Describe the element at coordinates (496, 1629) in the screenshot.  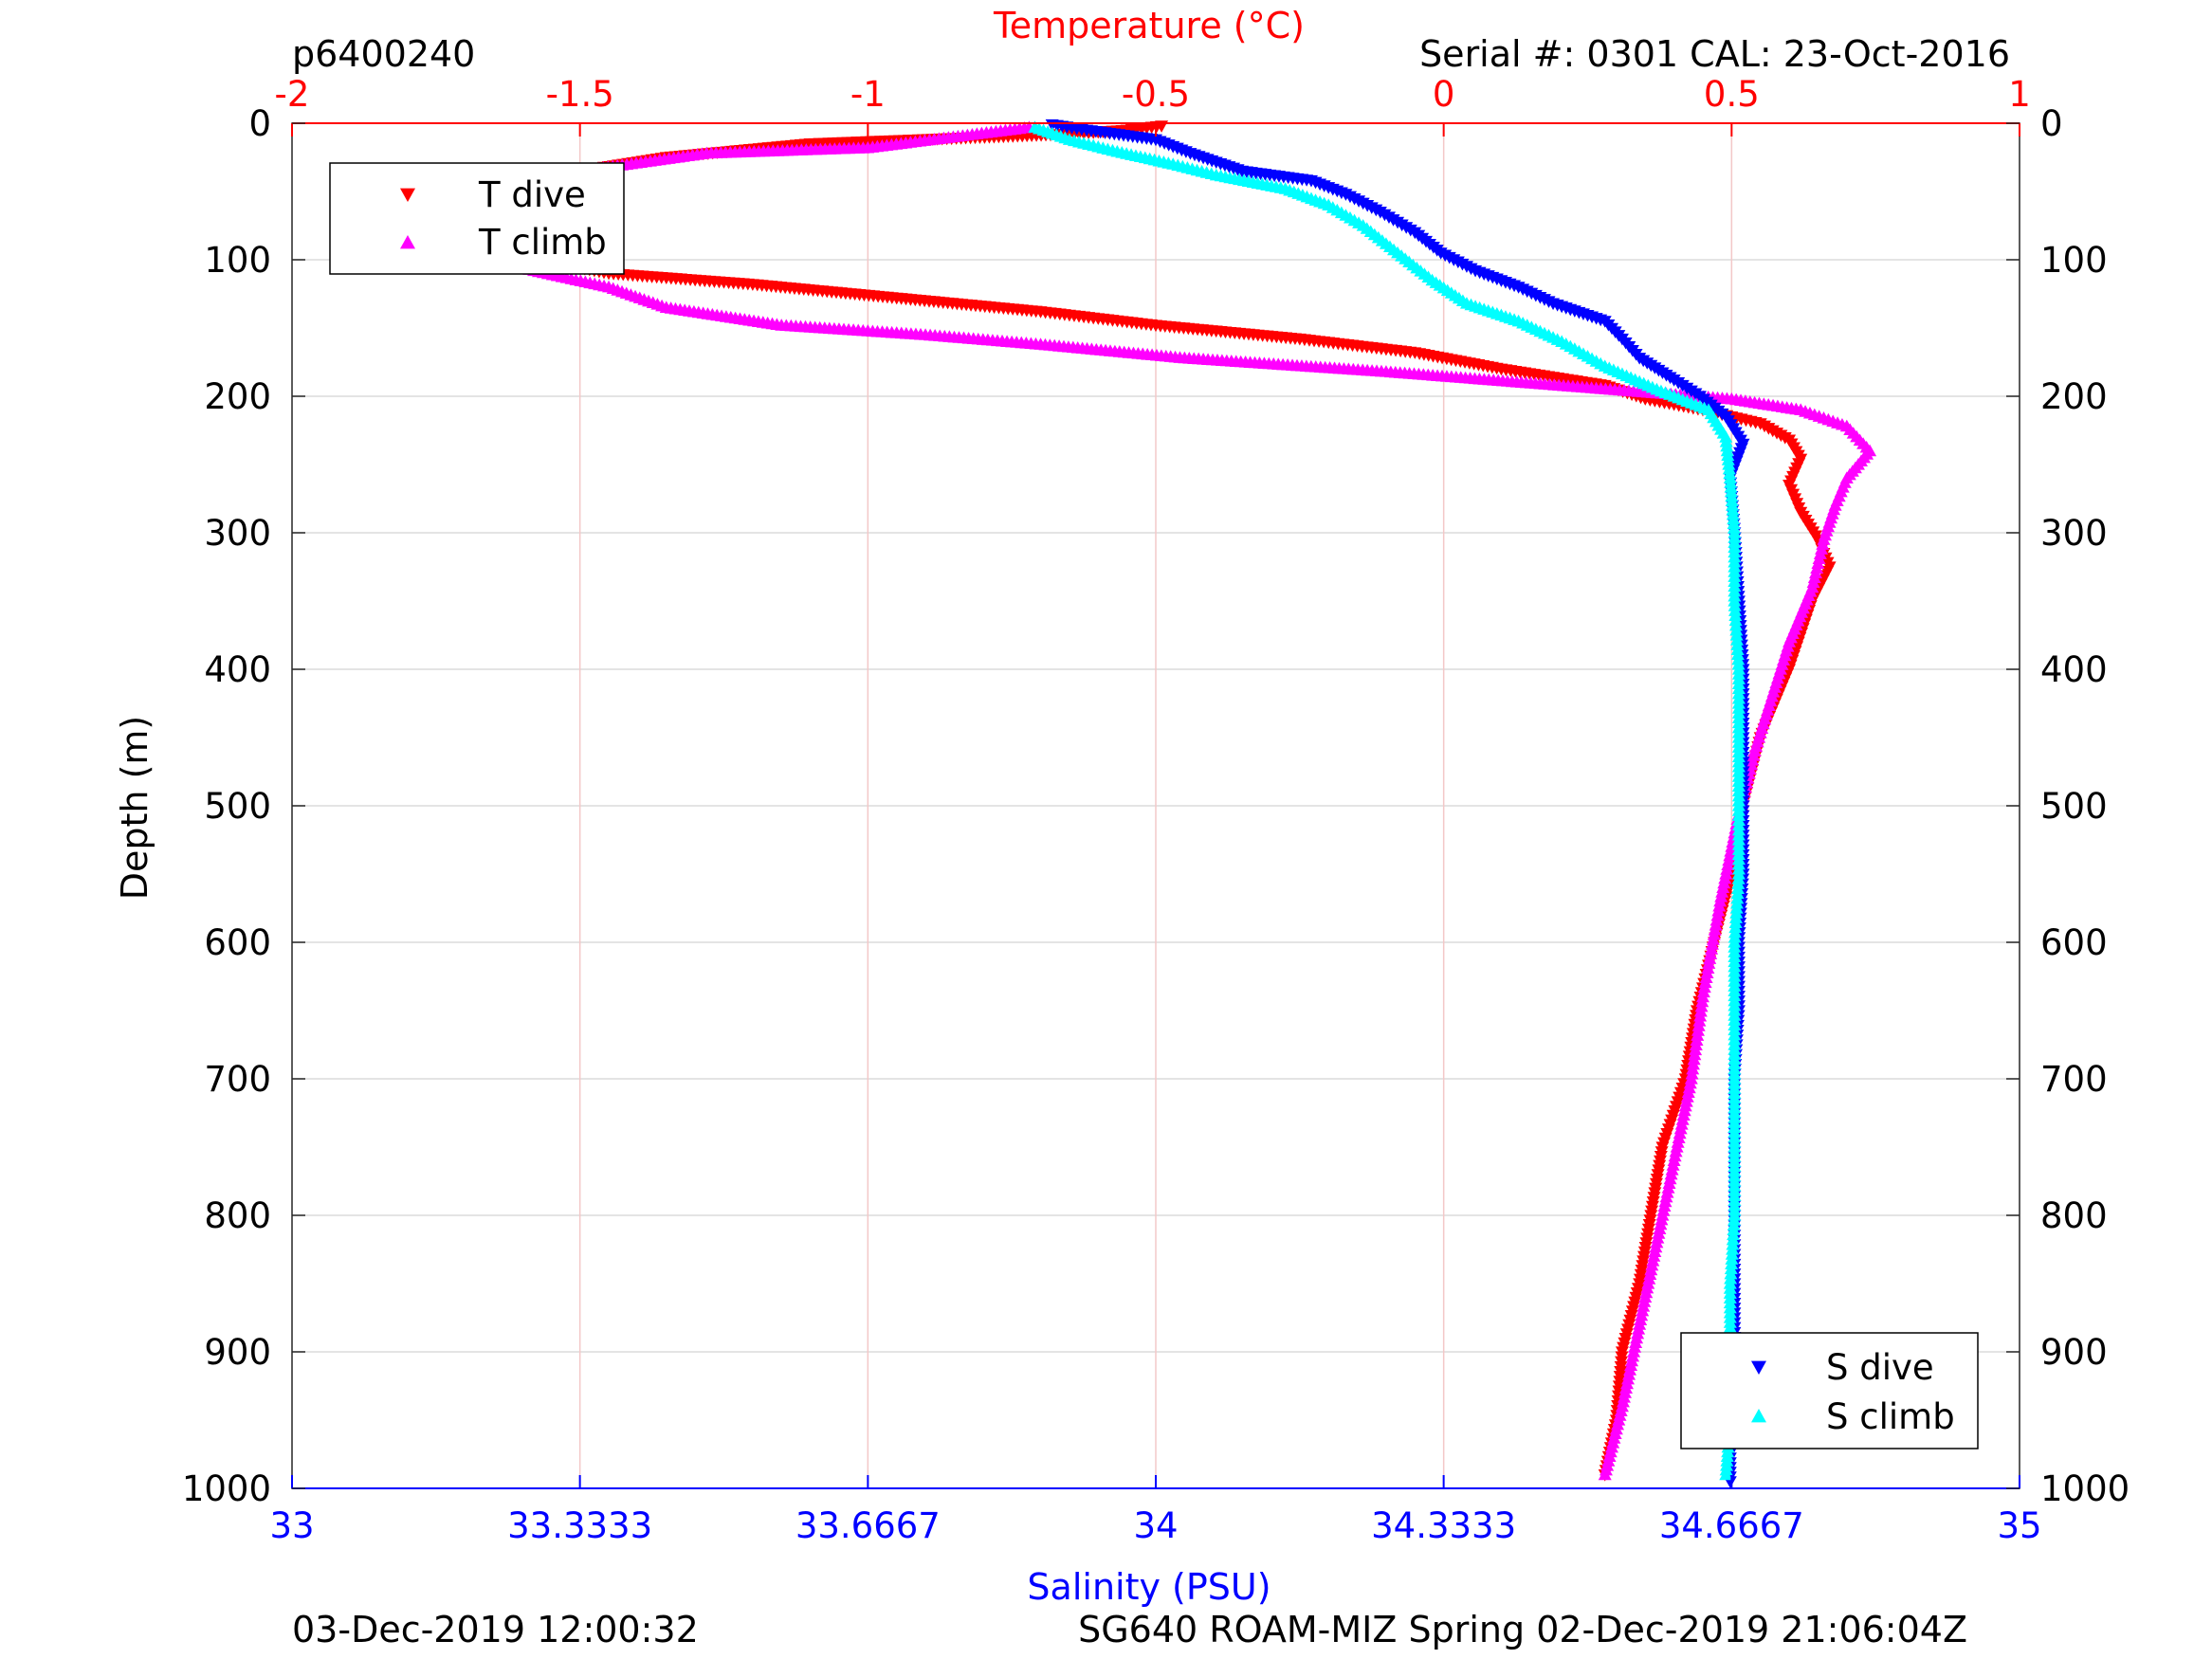
I see `footer-timestamp: 03-Dec-2019 12:00:32` at that location.